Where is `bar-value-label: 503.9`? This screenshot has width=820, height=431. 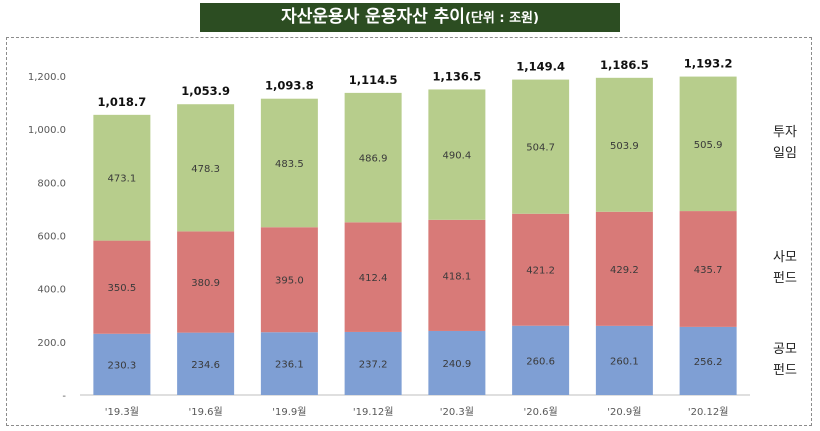 bar-value-label: 503.9 is located at coordinates (624, 146).